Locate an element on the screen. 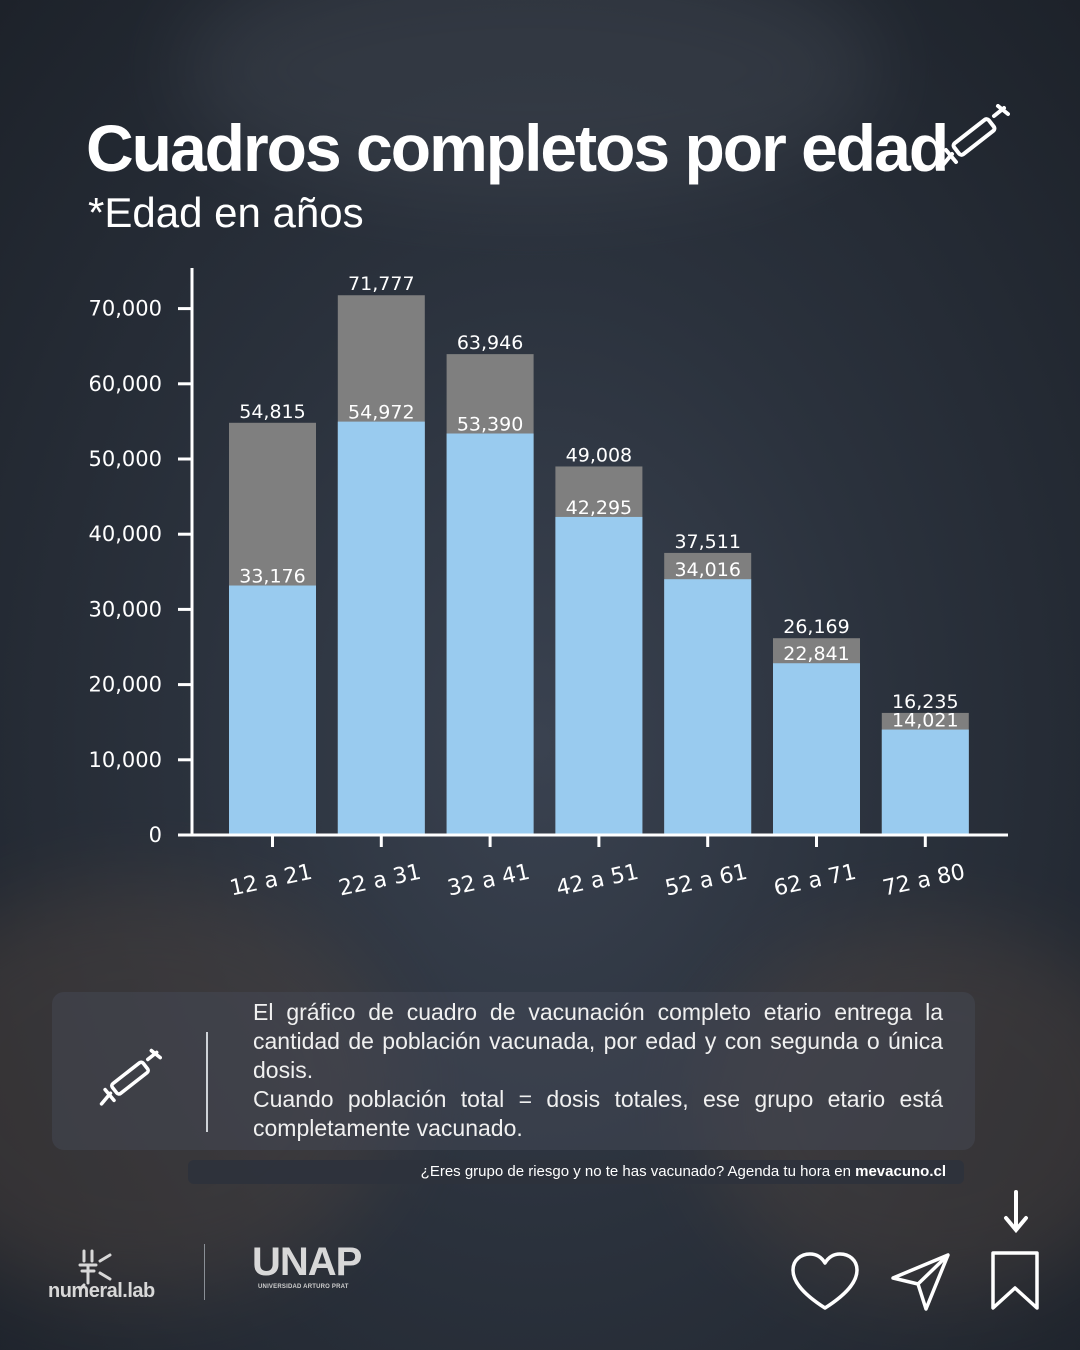 The width and height of the screenshot is (1080, 1350). chart-subtitle: *Edad en años is located at coordinates (226, 212).